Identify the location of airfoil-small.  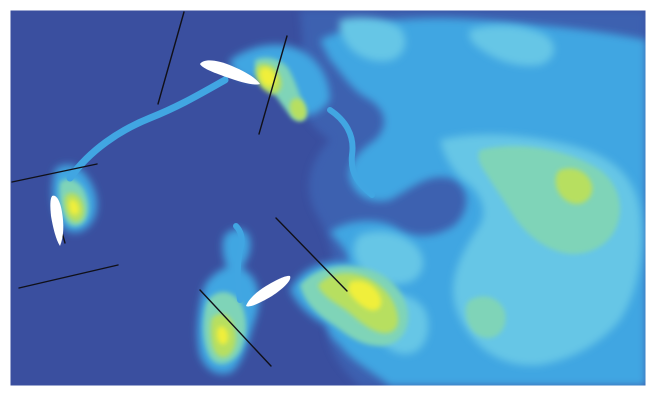
(242, 78).